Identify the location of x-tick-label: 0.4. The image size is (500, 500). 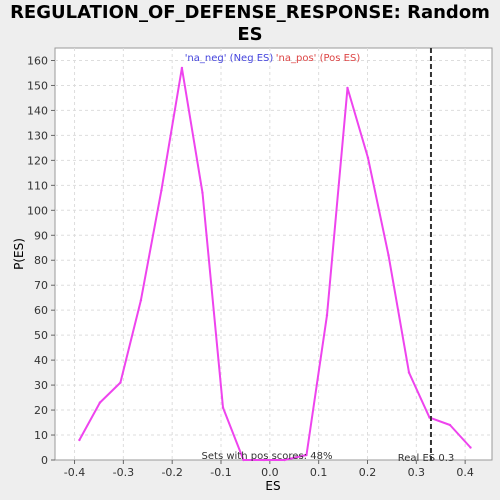
(465, 472).